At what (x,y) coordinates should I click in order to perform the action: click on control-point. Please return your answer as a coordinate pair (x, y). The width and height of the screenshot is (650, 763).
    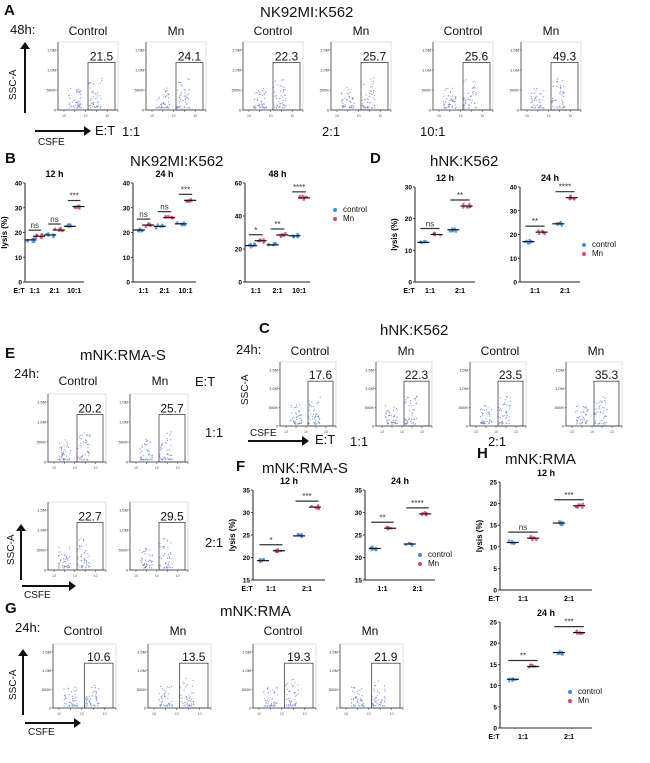
    Looking at the image, I should click on (48, 233).